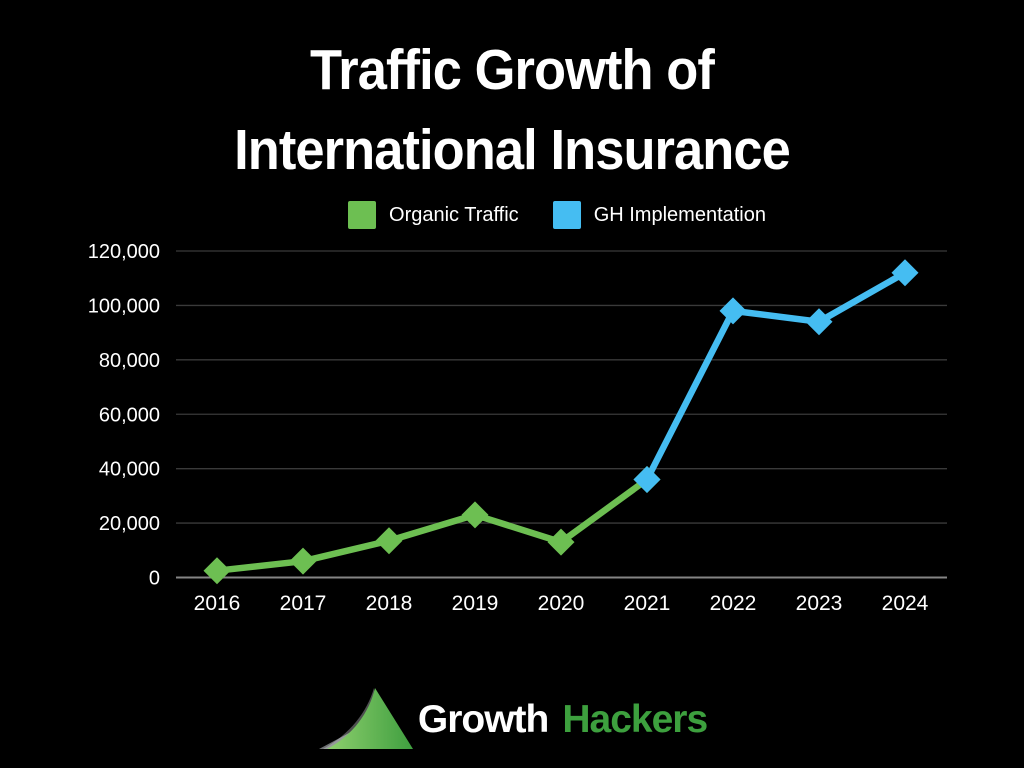 The height and width of the screenshot is (768, 1024). I want to click on x-tick-label: 2021, so click(647, 603).